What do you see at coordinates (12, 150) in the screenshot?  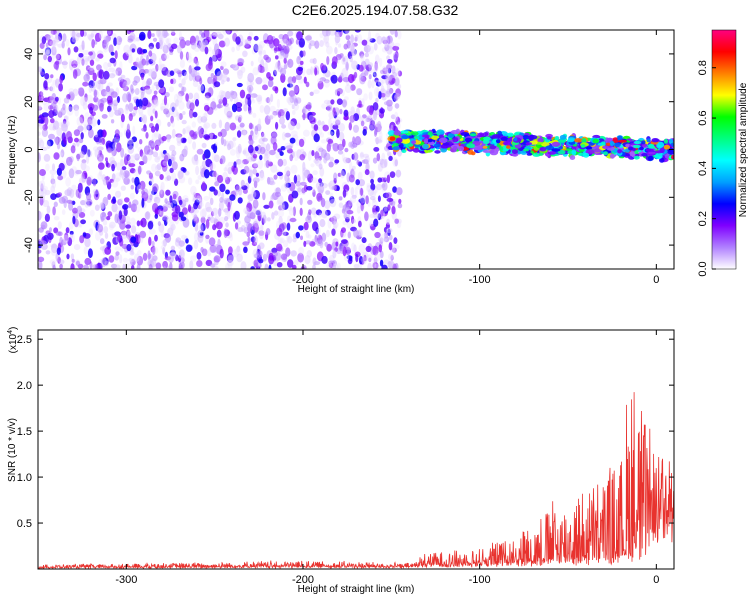 I see `spectrogram-y-label: Frequency (Hz)` at bounding box center [12, 150].